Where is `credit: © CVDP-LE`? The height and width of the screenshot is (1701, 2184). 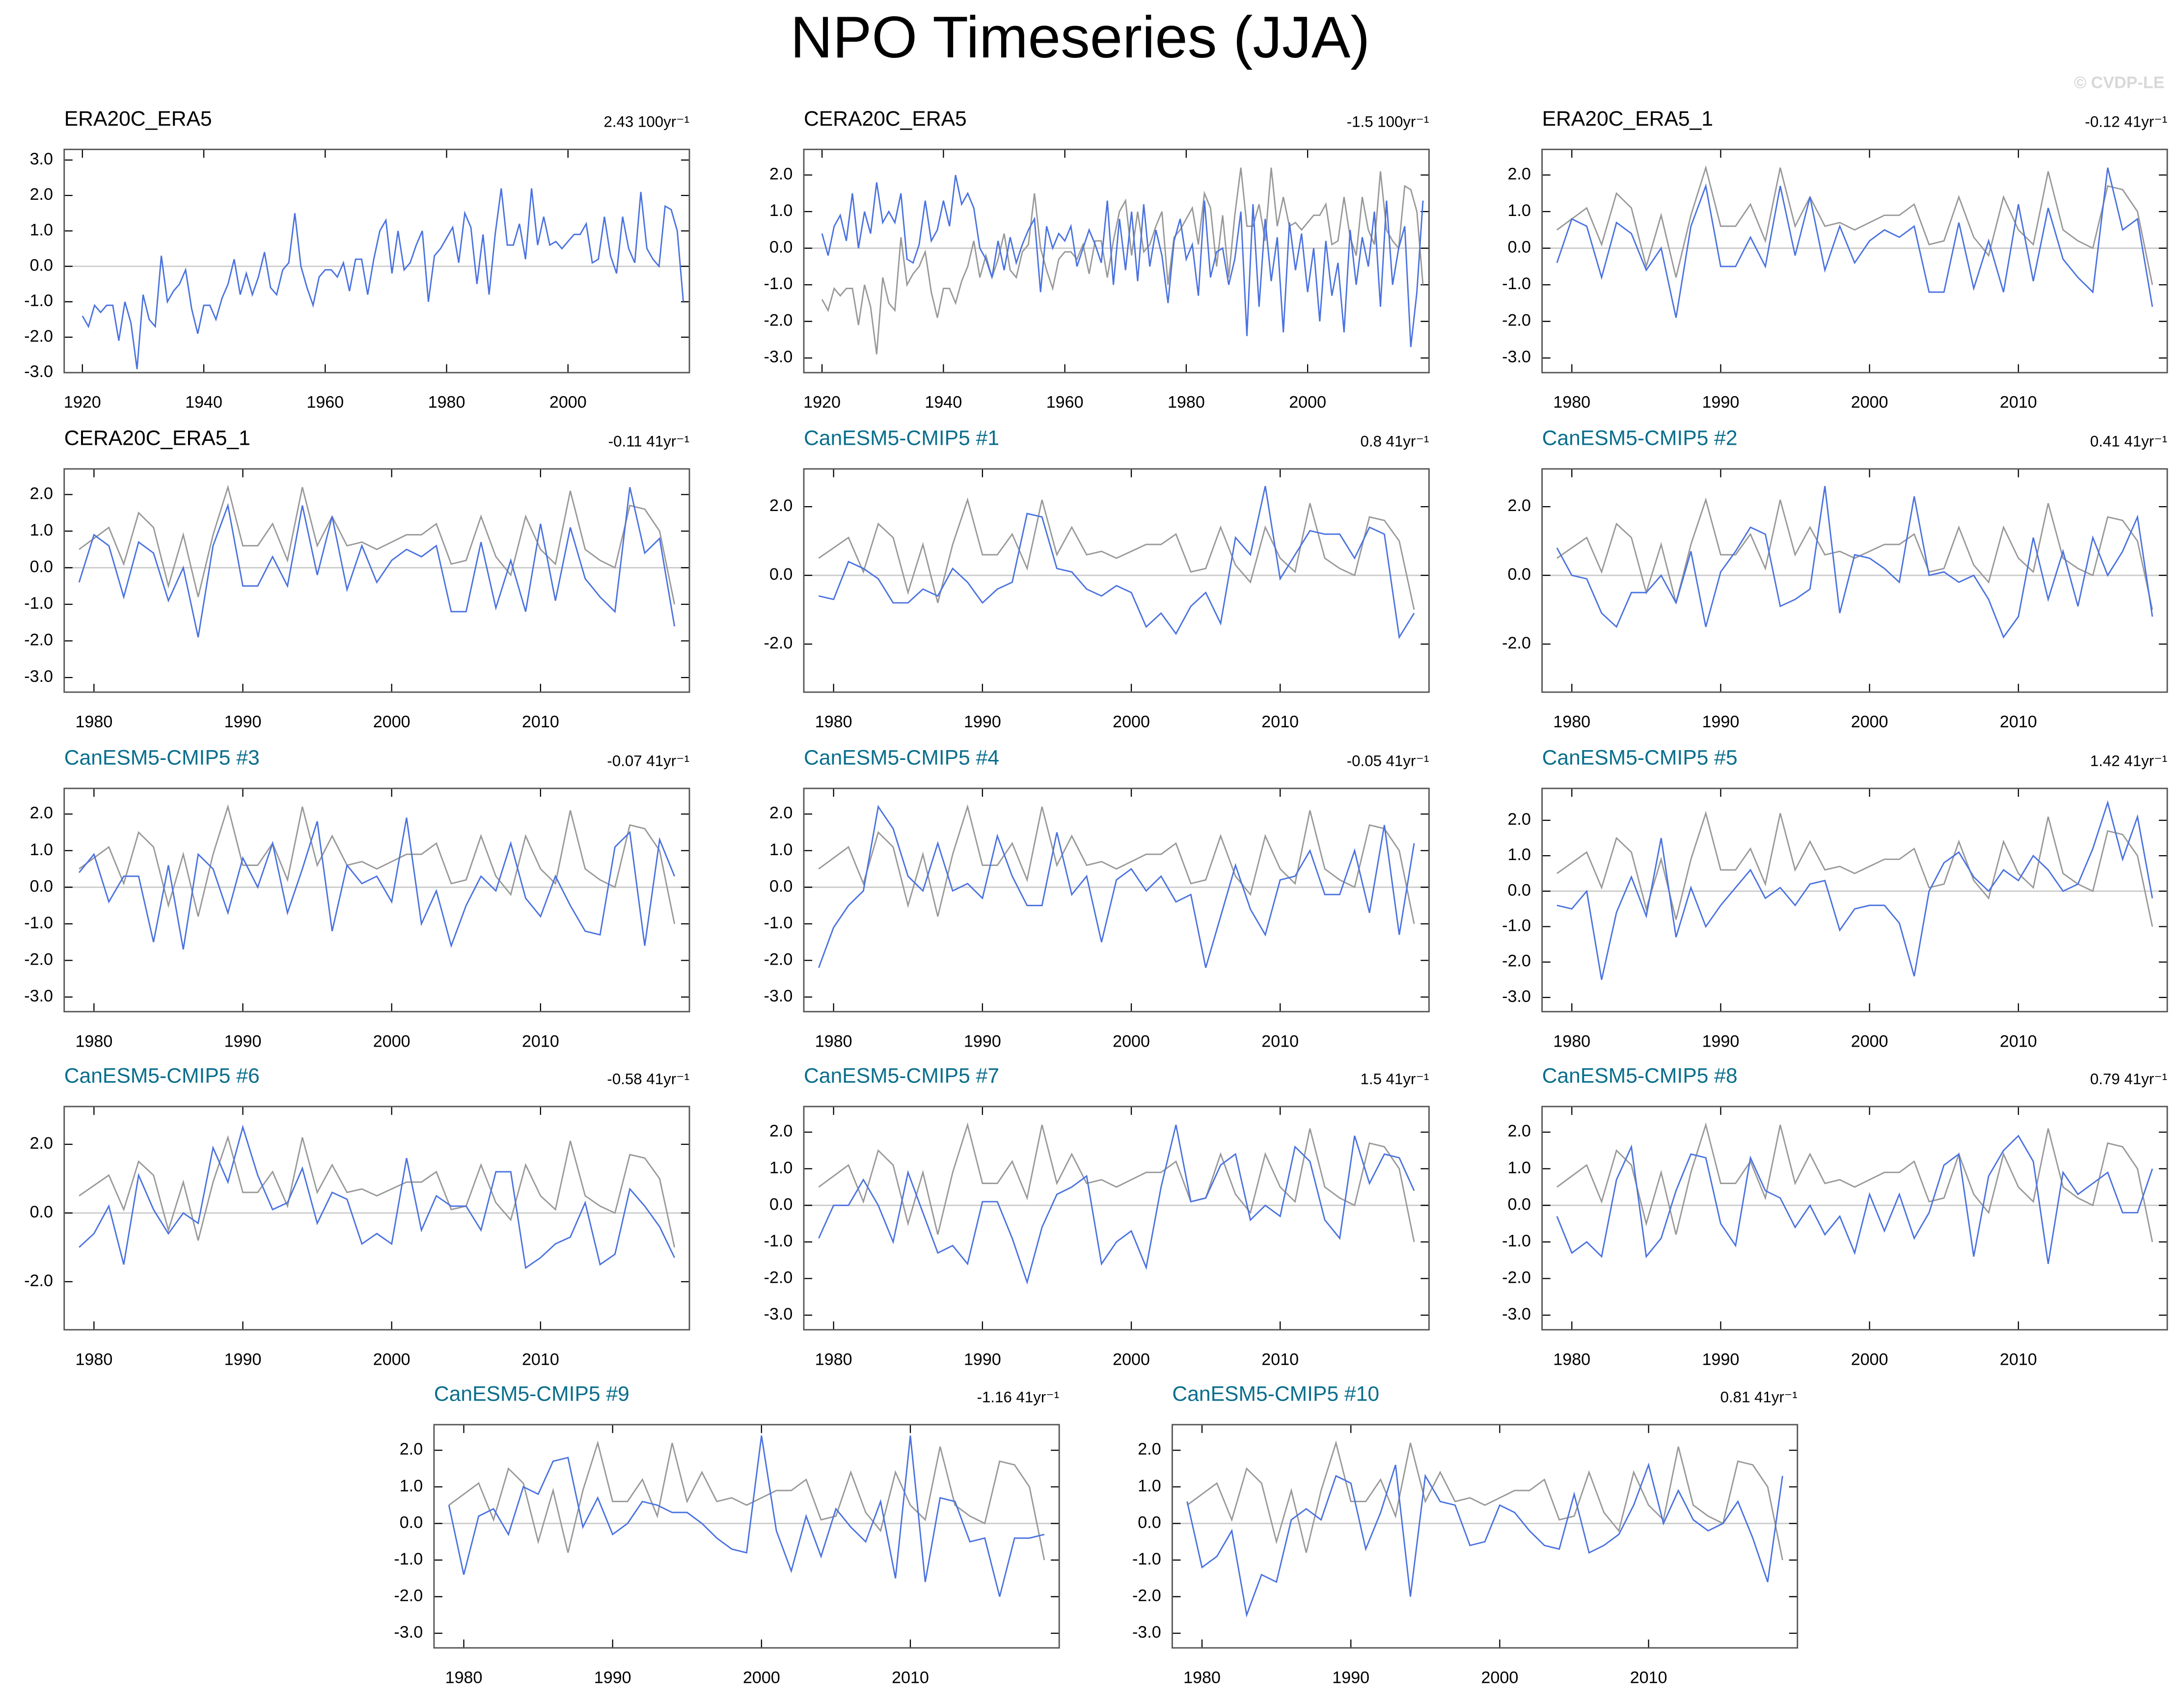
credit: © CVDP-LE is located at coordinates (2119, 83).